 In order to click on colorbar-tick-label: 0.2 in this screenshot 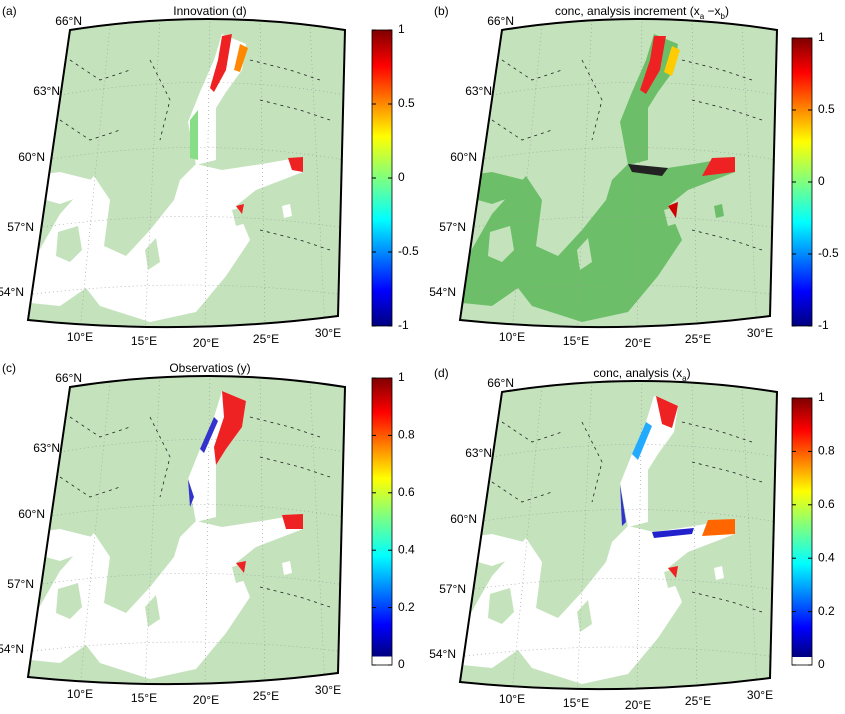, I will do `click(406, 607)`.